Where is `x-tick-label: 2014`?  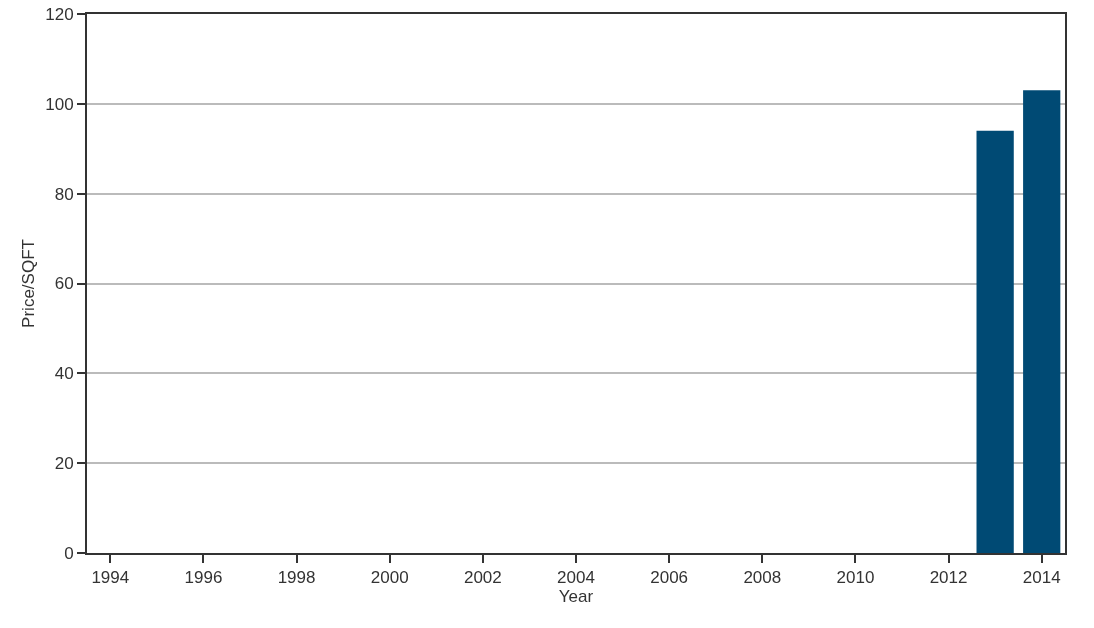 x-tick-label: 2014 is located at coordinates (1041, 578).